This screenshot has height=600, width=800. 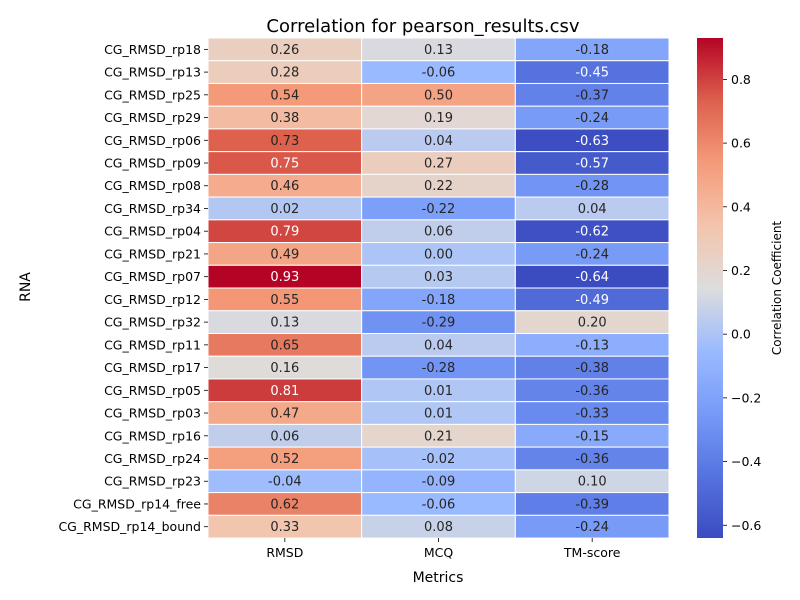 I want to click on cell-value-label: -0.49, so click(x=592, y=300).